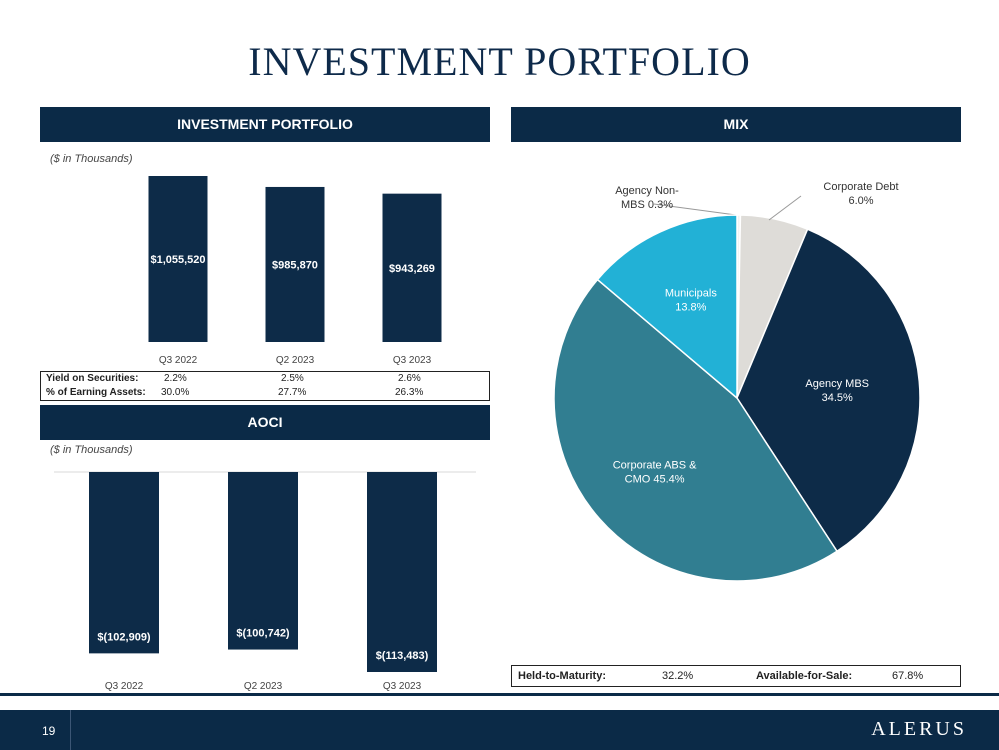 This screenshot has height=750, width=999. I want to click on page-title: INVESTMENT PORTFOLIO, so click(499, 61).